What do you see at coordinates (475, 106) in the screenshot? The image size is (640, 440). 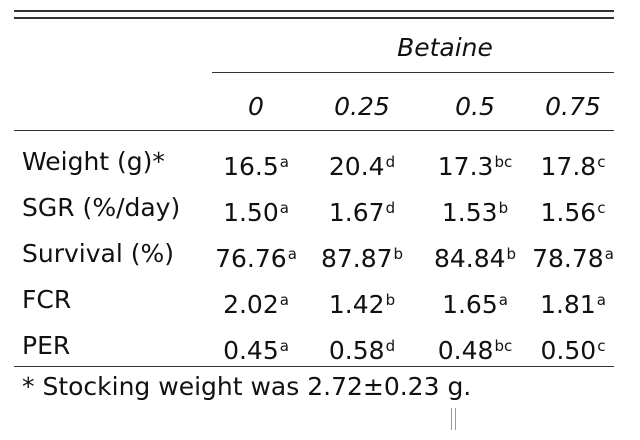 I see `column-header-0.5: 0.5` at bounding box center [475, 106].